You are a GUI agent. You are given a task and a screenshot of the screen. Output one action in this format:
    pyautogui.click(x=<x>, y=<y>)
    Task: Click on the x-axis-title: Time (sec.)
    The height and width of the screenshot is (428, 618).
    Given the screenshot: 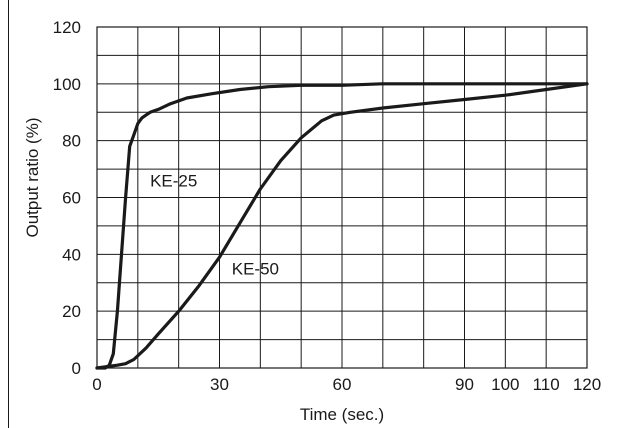 What is the action you would take?
    pyautogui.click(x=342, y=414)
    